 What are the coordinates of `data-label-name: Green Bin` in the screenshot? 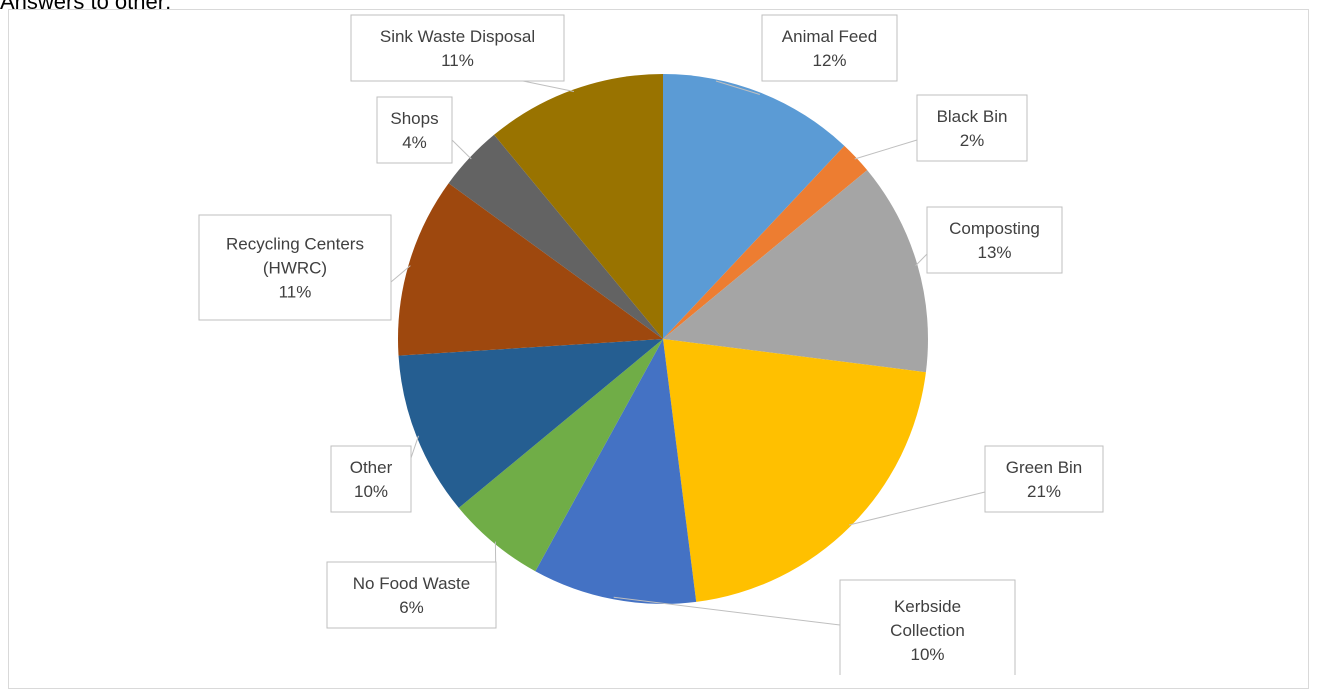 It's located at (1044, 467).